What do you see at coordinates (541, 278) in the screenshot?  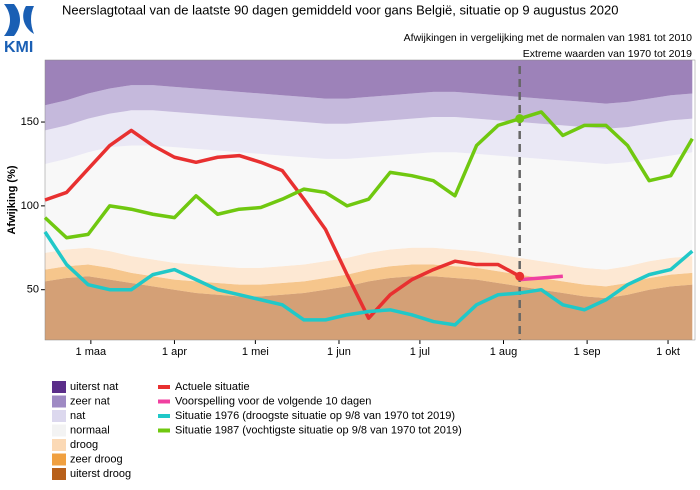 I see `series-line` at bounding box center [541, 278].